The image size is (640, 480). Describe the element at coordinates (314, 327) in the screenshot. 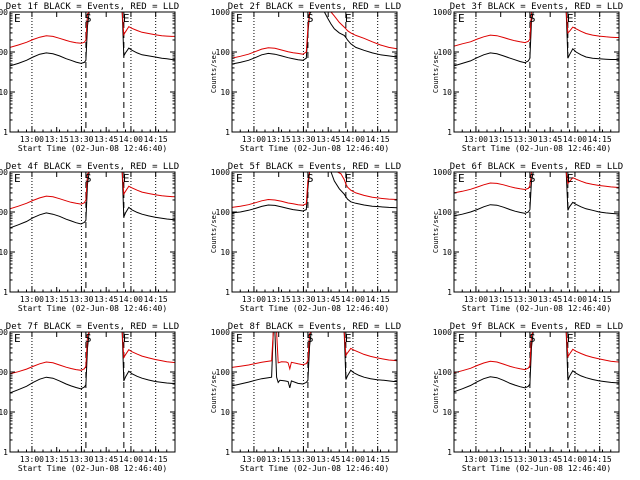

I see `panel-title: Det 8f BLACK = Events, RED = LLD` at that location.